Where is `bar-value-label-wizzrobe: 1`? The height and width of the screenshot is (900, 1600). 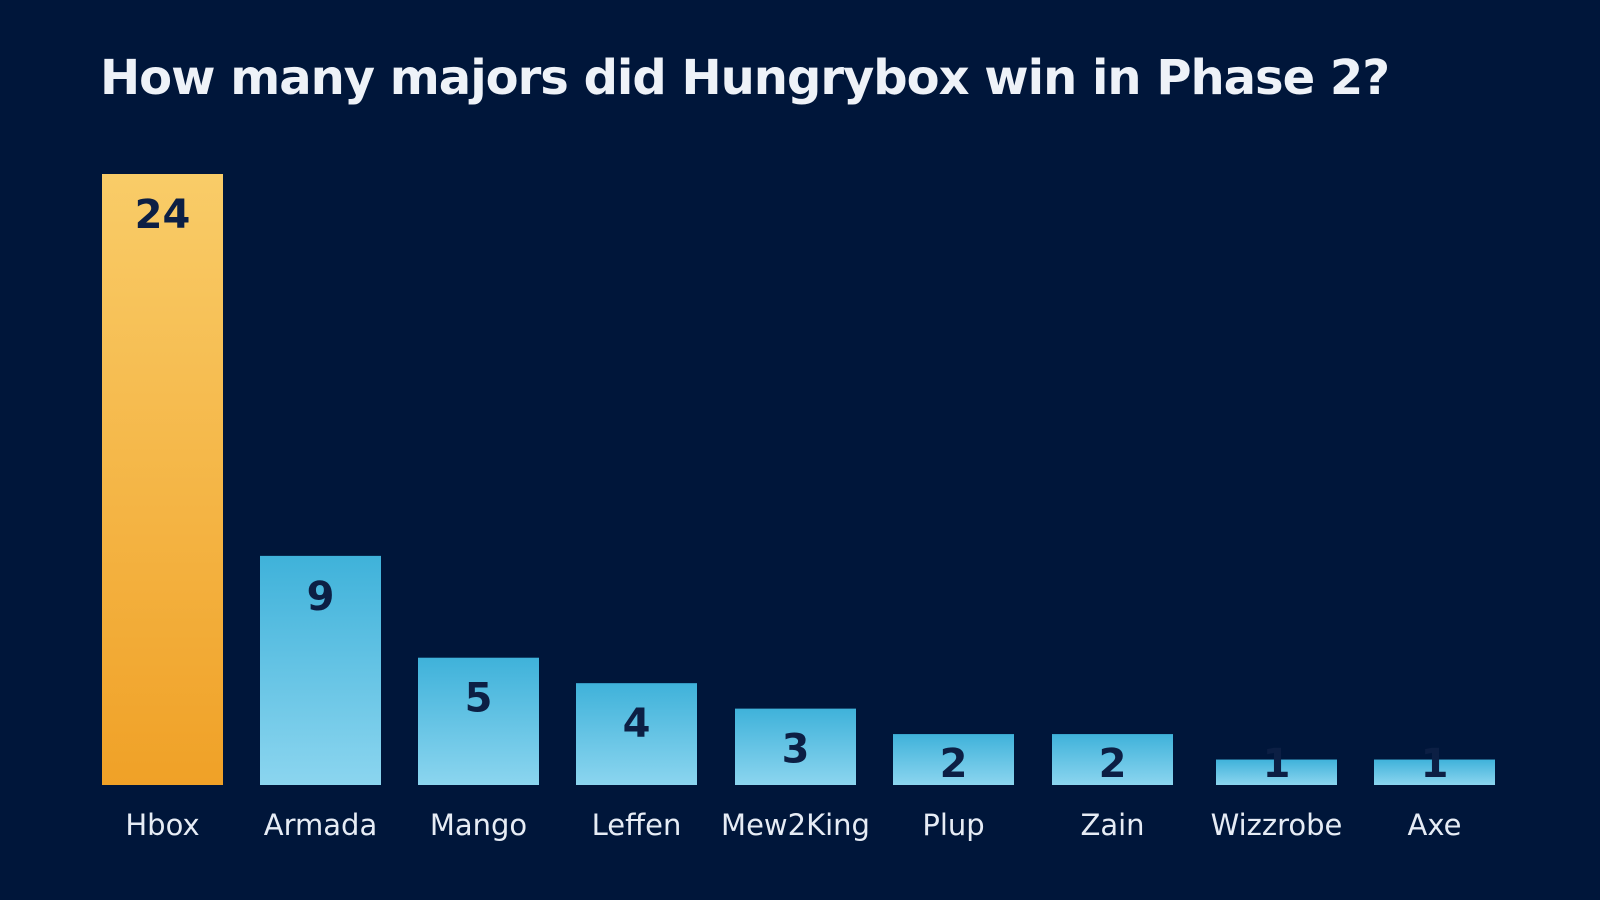 bar-value-label-wizzrobe: 1 is located at coordinates (1277, 764).